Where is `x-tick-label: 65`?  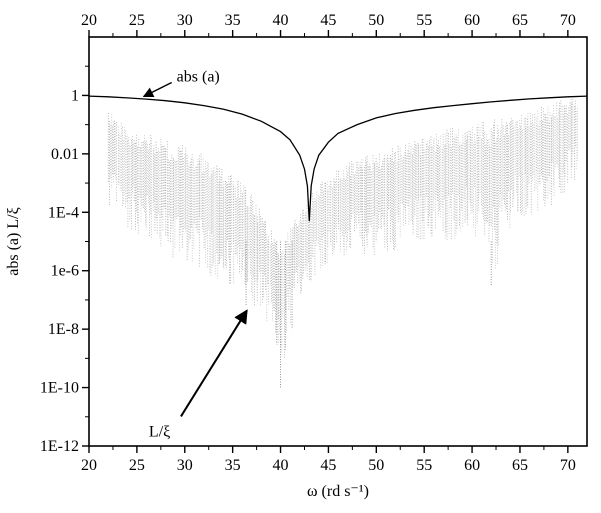
x-tick-label: 65 is located at coordinates (520, 465).